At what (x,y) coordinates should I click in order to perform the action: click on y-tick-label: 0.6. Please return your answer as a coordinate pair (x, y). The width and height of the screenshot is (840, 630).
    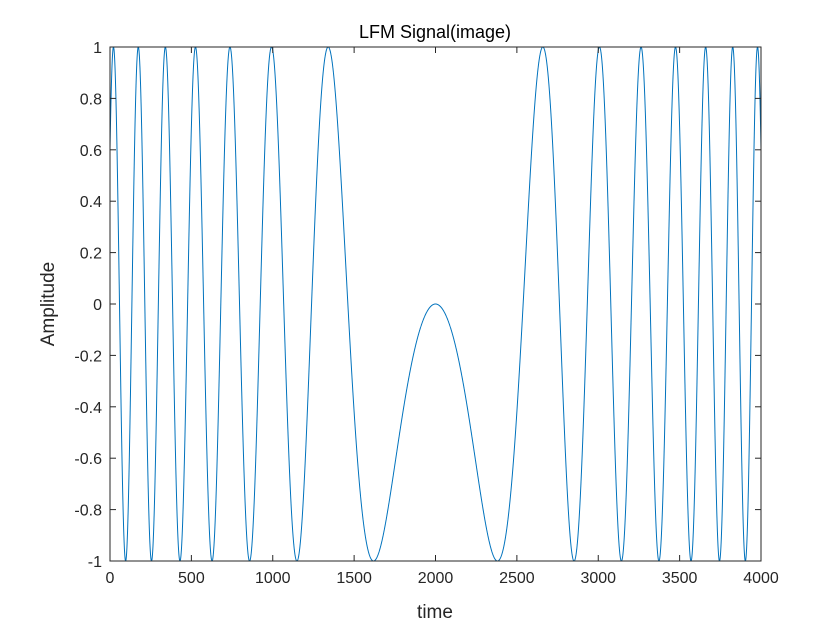
    Looking at the image, I should click on (91, 151).